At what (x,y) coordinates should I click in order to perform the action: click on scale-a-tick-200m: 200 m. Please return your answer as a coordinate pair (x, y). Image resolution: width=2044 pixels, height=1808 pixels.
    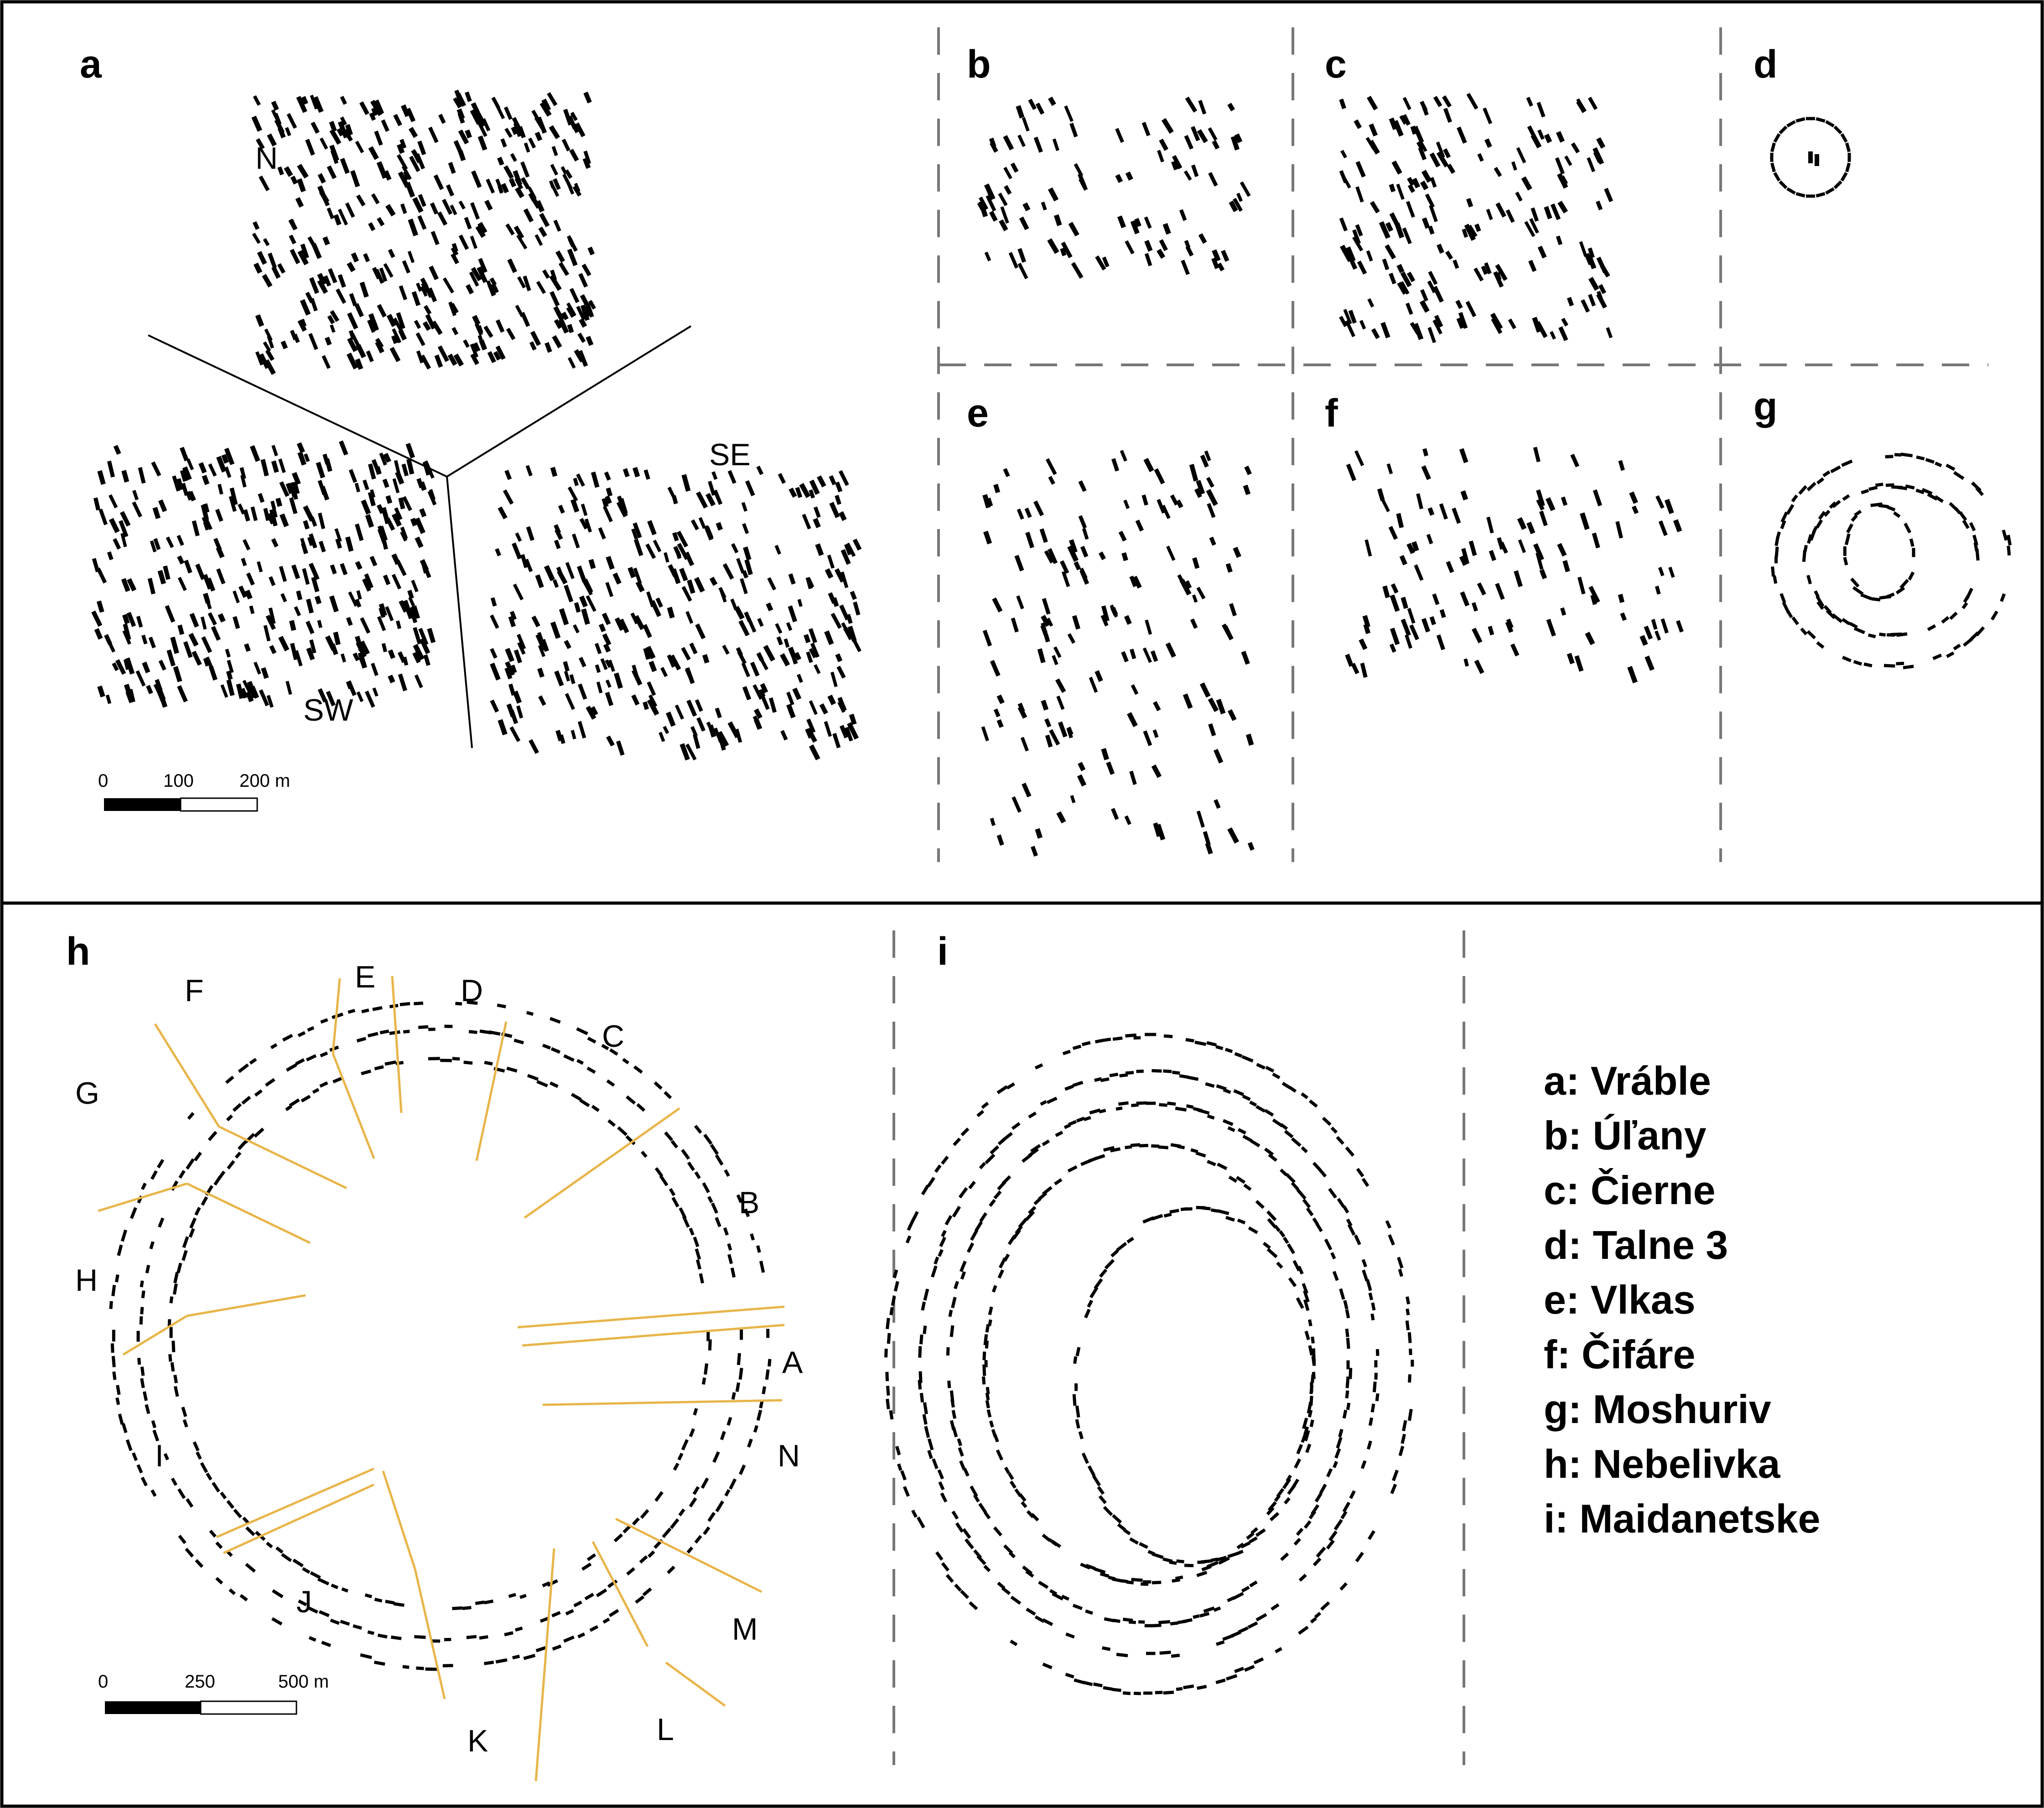
    Looking at the image, I should click on (264, 781).